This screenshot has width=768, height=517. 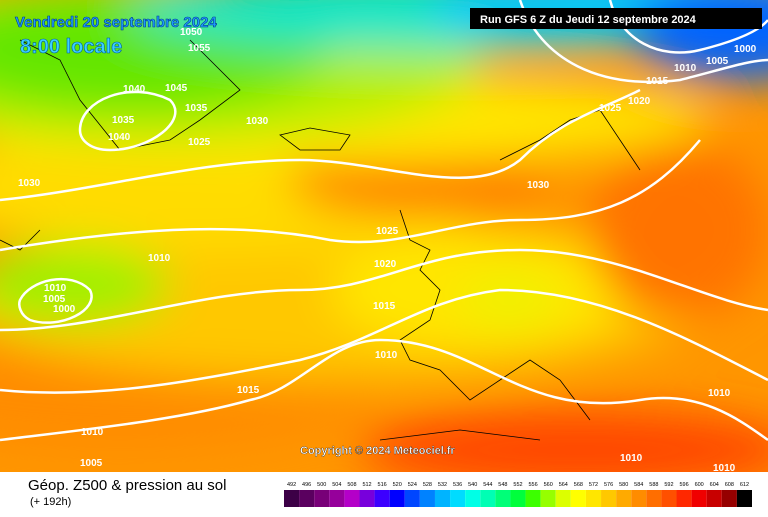 What do you see at coordinates (412, 485) in the screenshot?
I see `scale-label: 524` at bounding box center [412, 485].